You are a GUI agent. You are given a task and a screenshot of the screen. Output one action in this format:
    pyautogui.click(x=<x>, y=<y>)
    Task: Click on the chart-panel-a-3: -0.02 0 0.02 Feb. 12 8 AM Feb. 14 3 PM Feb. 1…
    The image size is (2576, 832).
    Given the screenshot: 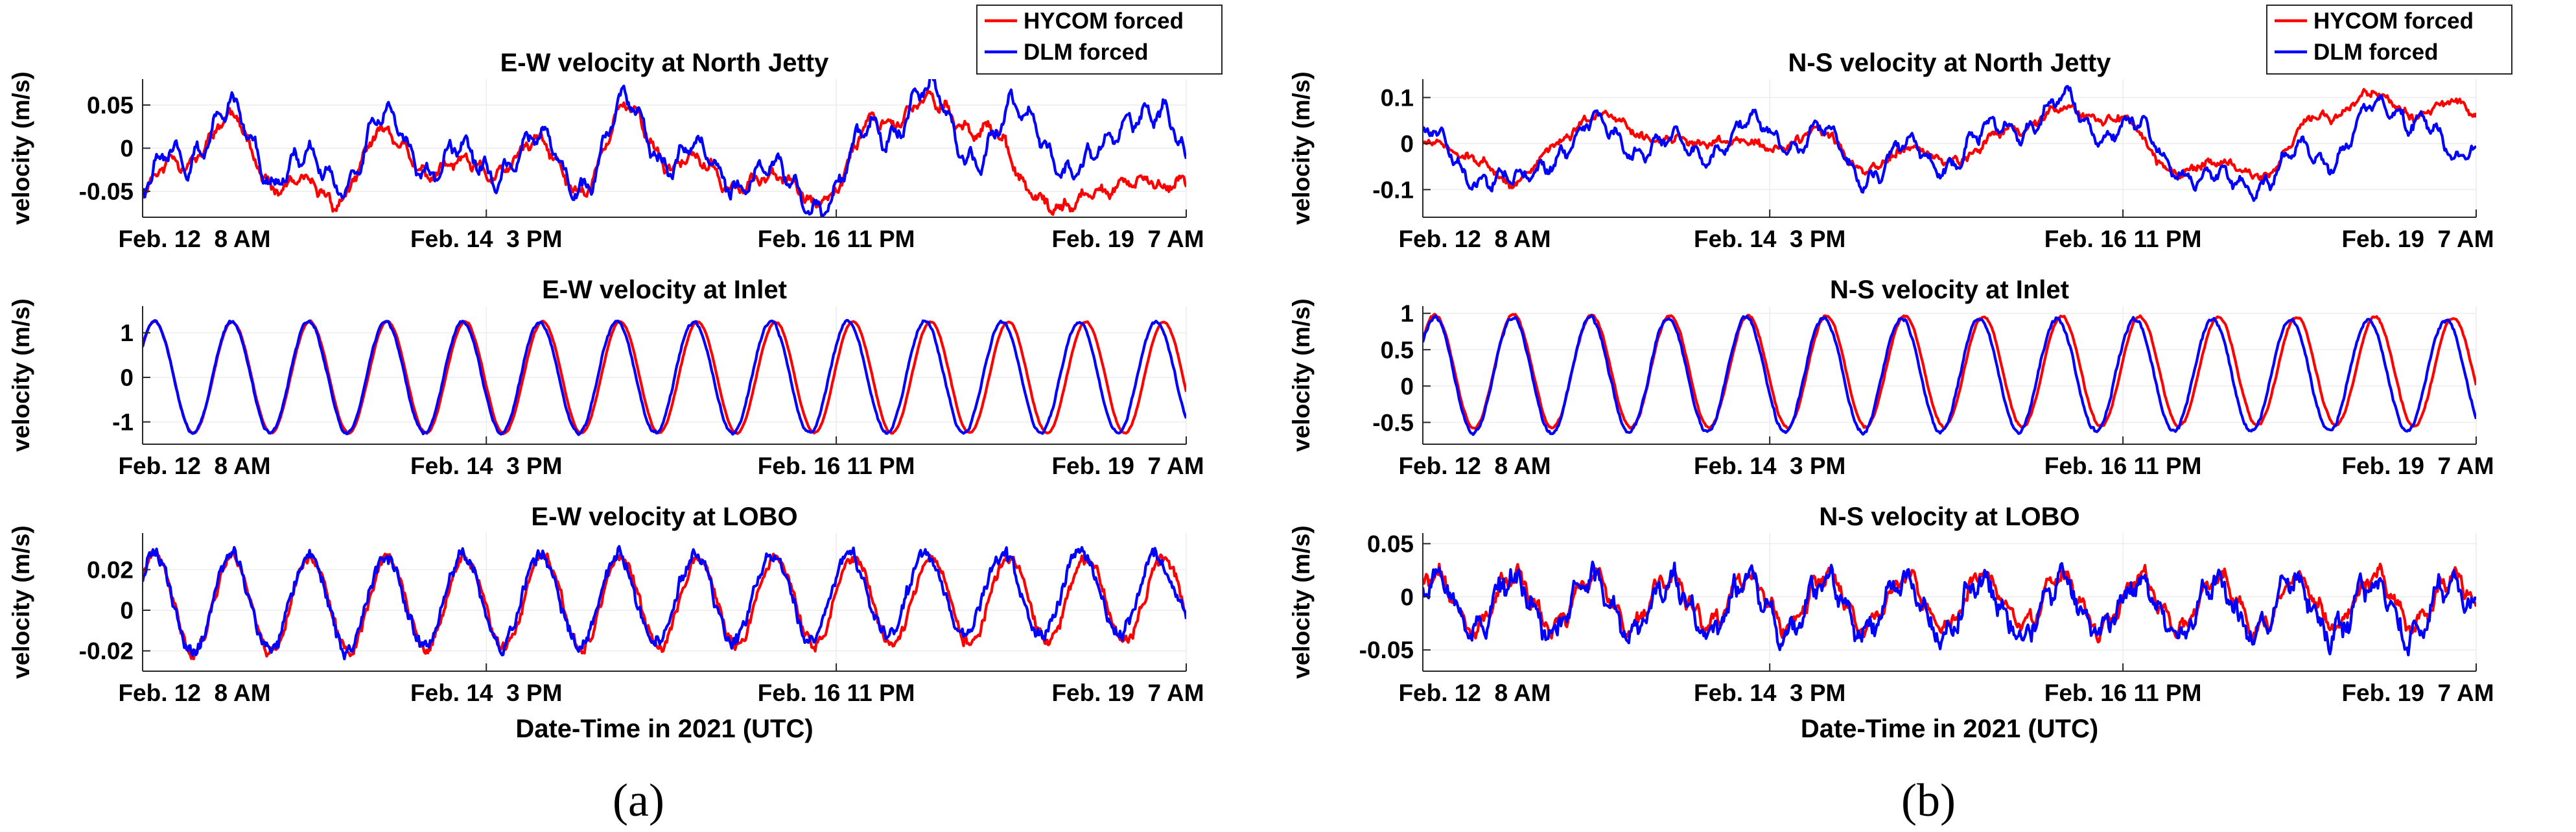 What is the action you would take?
    pyautogui.click(x=606, y=623)
    